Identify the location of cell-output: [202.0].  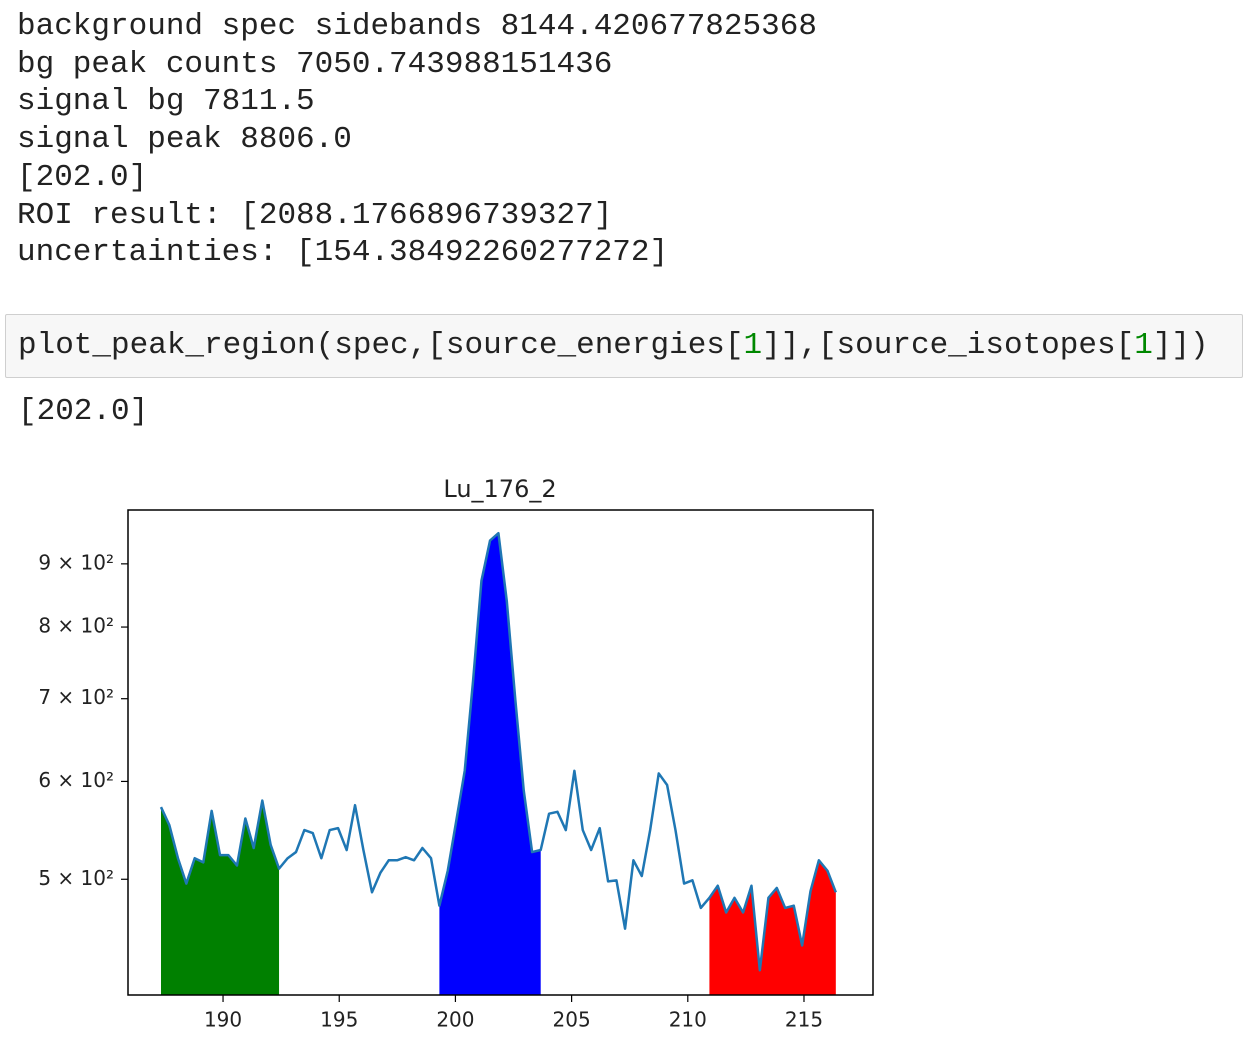
(83, 411).